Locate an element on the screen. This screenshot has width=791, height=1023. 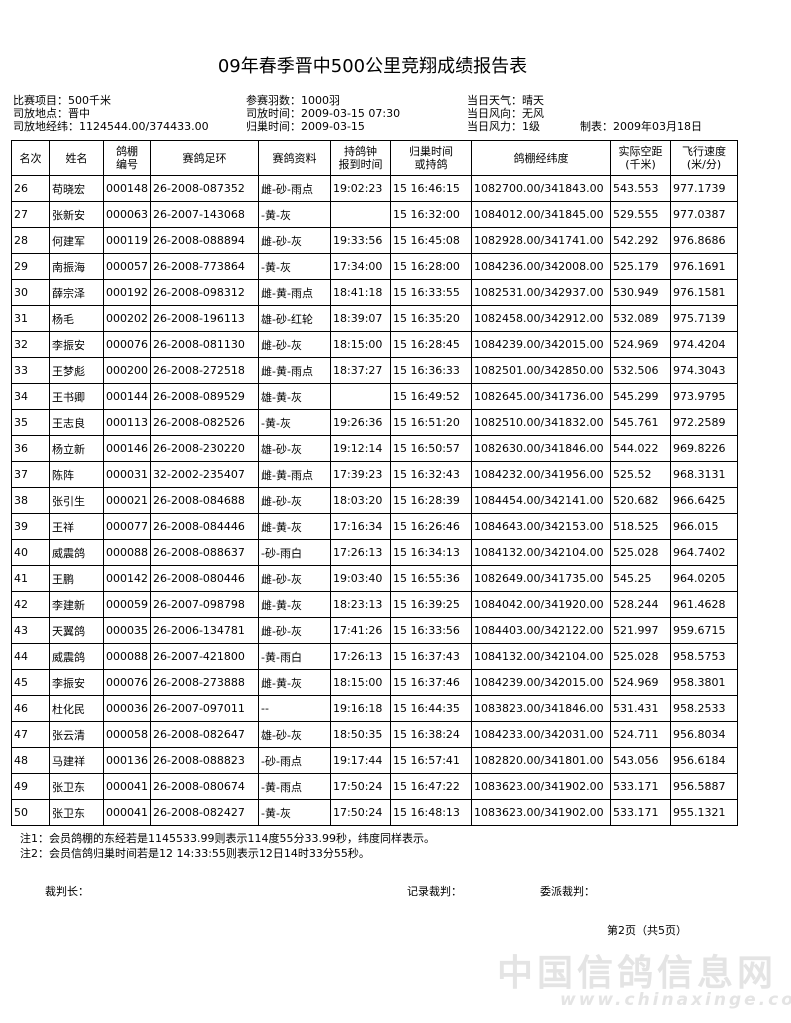
table-cell: 26-2008-080446 is located at coordinates (204, 578).